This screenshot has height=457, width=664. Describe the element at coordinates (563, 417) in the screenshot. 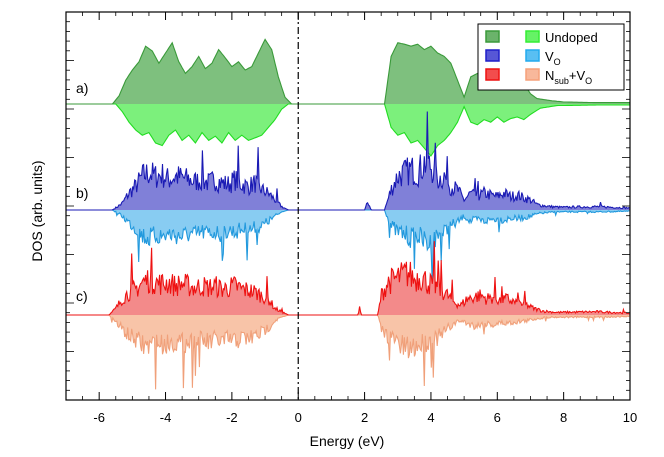

I see `x-tick-label: 8` at that location.